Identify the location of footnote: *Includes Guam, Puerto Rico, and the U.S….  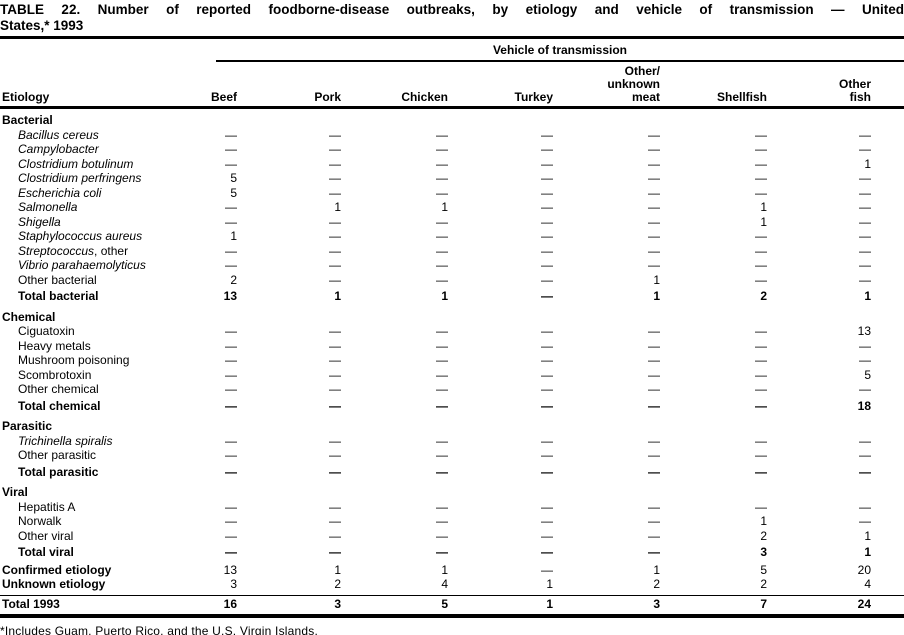
(159, 629).